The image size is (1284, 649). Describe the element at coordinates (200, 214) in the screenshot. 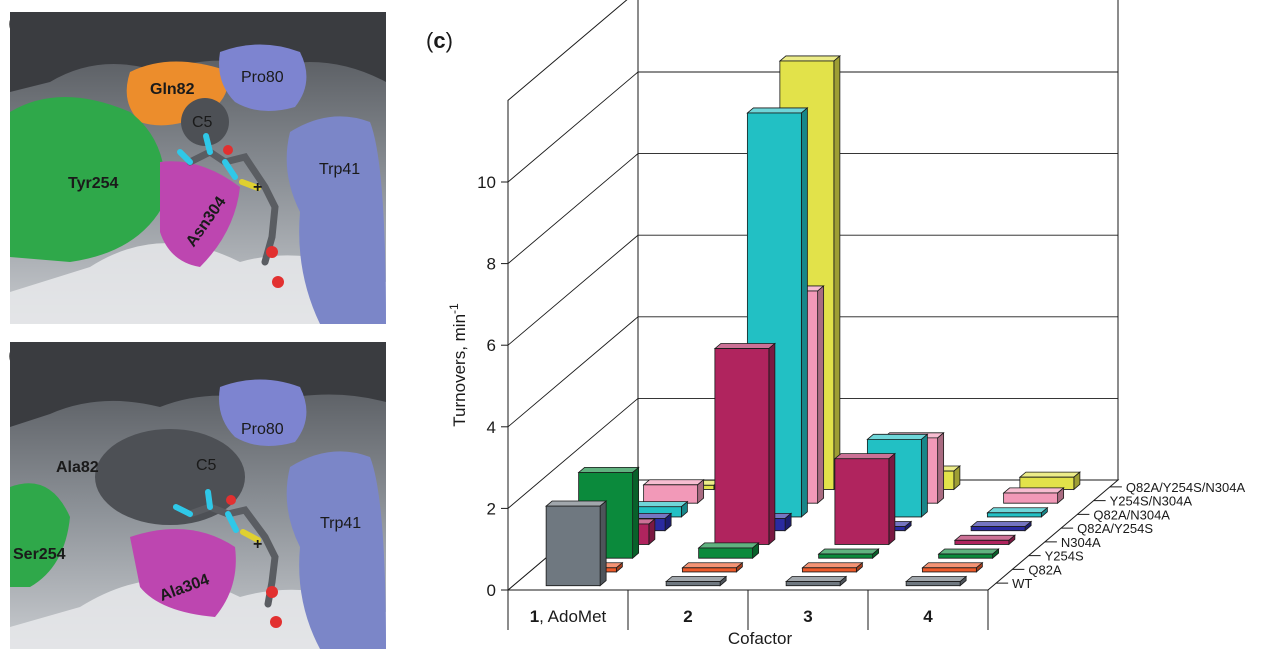

I see `asn304-surface` at that location.